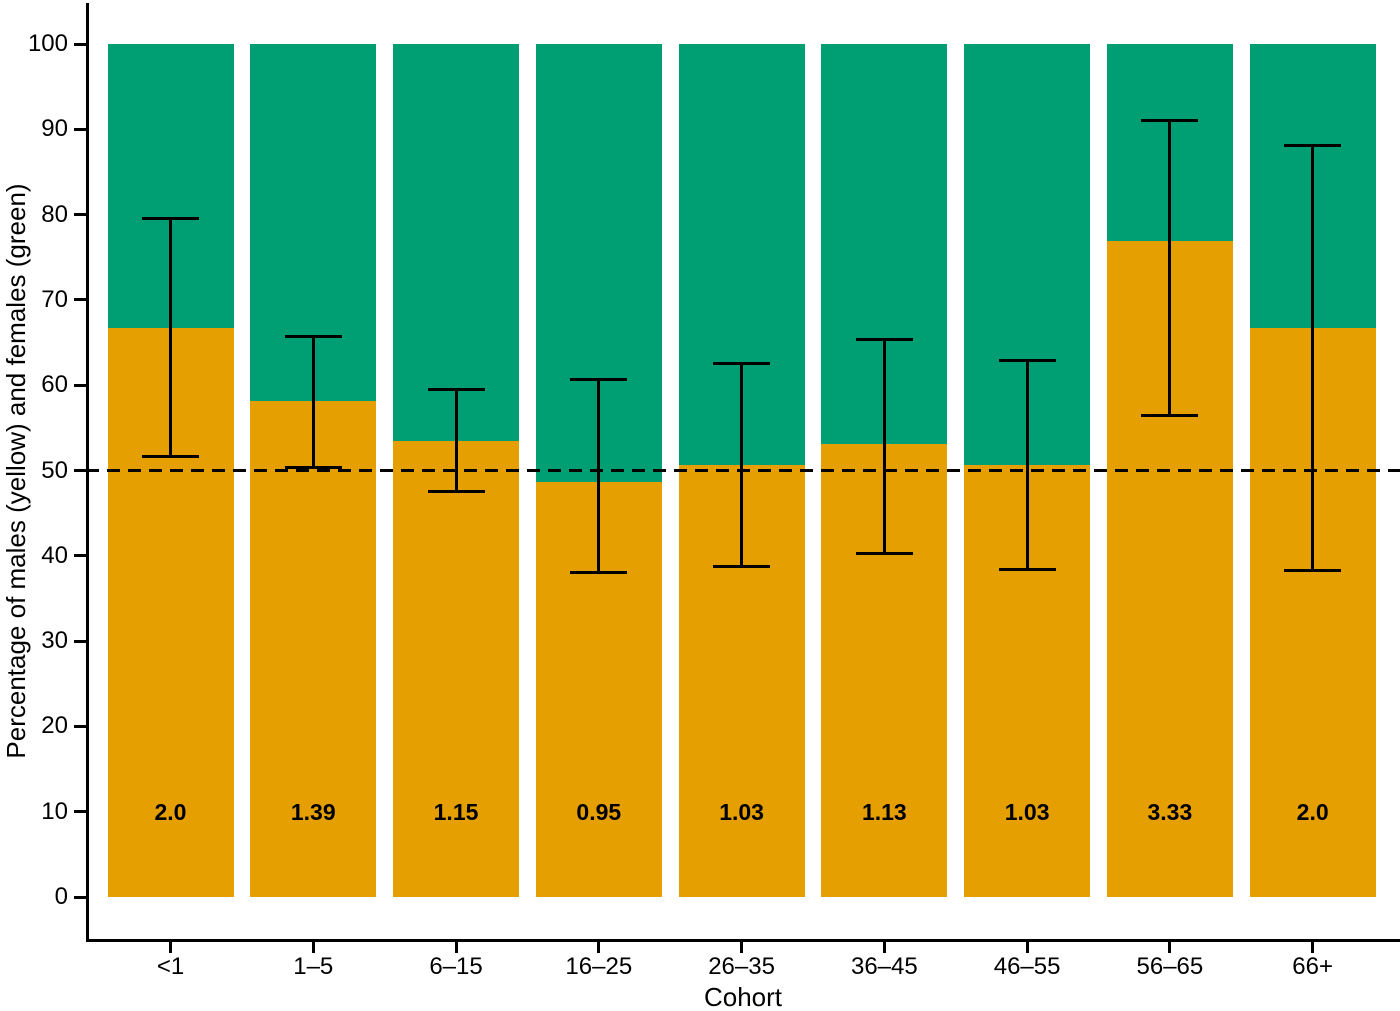  I want to click on y-tick-label: 20, so click(54, 726).